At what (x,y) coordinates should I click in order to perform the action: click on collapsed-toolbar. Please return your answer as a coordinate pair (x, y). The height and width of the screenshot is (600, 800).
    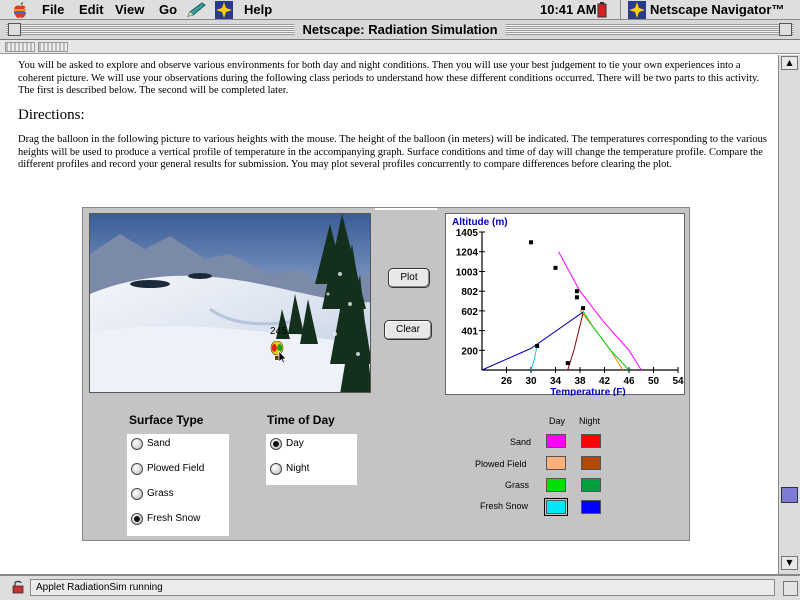
    Looking at the image, I should click on (400, 47).